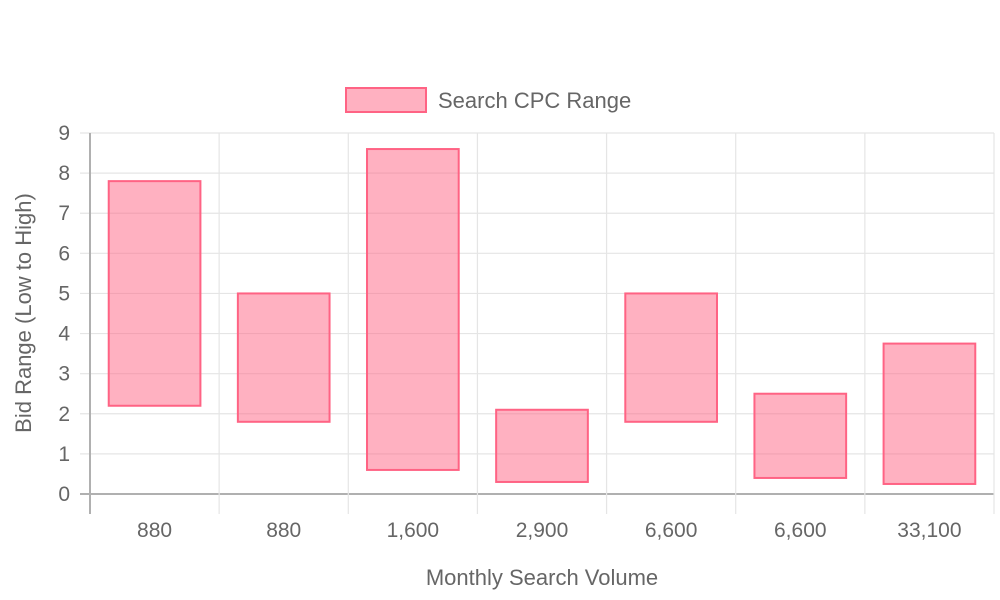 The image size is (1000, 600). What do you see at coordinates (64, 213) in the screenshot?
I see `y-tick-label: 7` at bounding box center [64, 213].